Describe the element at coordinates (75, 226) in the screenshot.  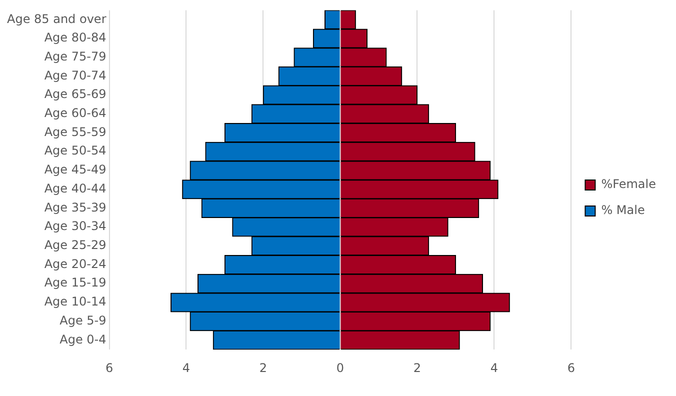
I see `y-tick-label: Age 30-34` at that location.